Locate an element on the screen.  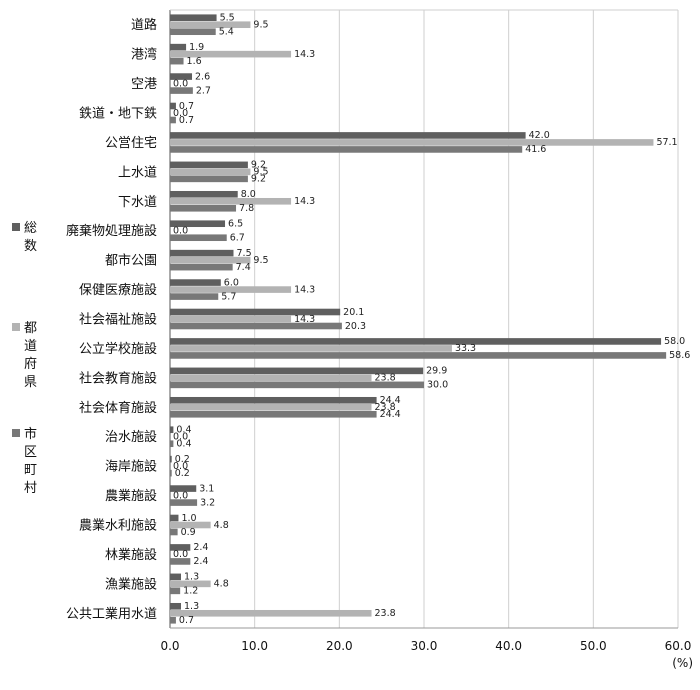
x-tick-label: 10.0 is located at coordinates (254, 646).